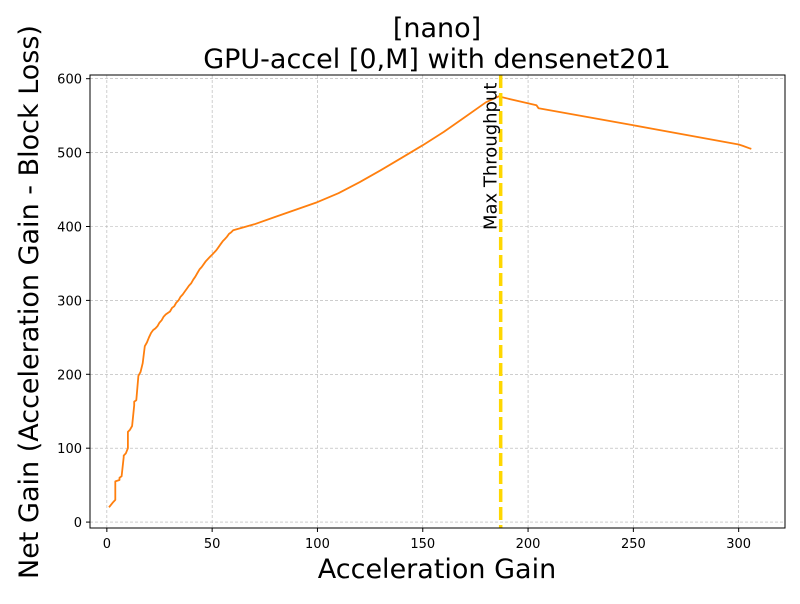 The height and width of the screenshot is (604, 800). I want to click on x-axis-label: Acceleration Gain, so click(437, 569).